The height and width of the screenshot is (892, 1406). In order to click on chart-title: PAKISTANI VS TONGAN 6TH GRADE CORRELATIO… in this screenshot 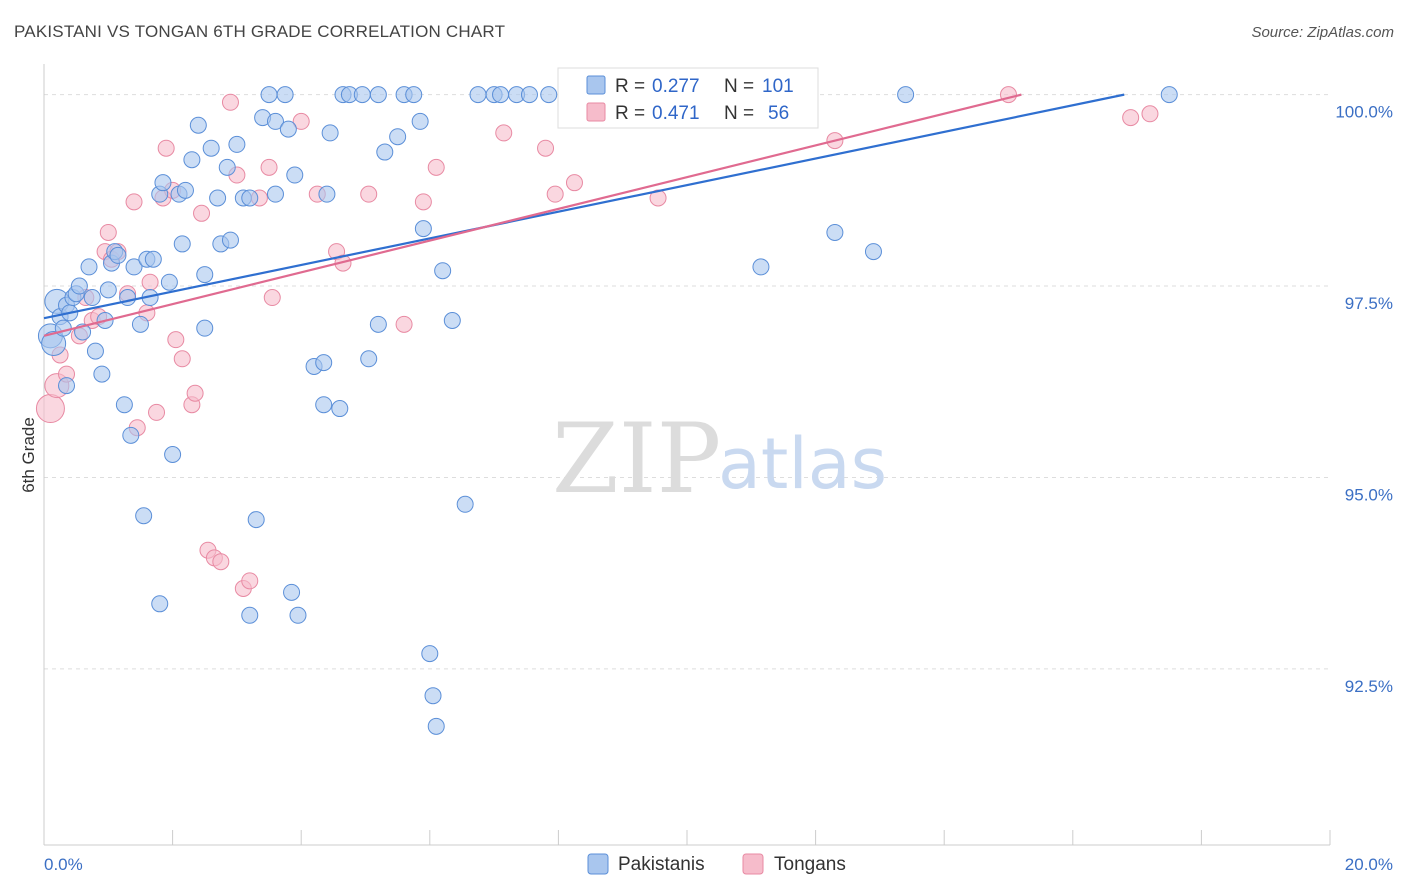, I will do `click(260, 31)`.